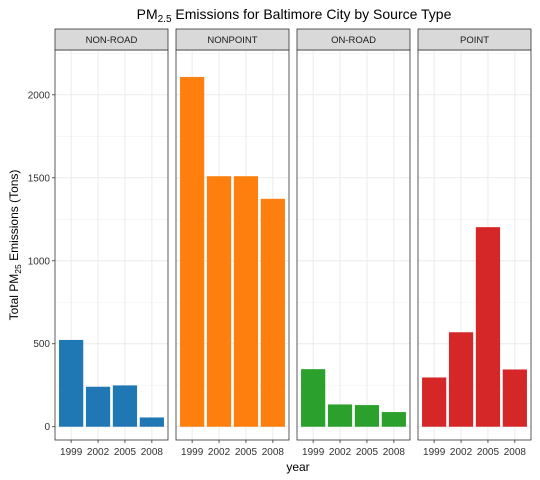  Describe the element at coordinates (340, 415) in the screenshot. I see `bar-on-road-2002` at that location.